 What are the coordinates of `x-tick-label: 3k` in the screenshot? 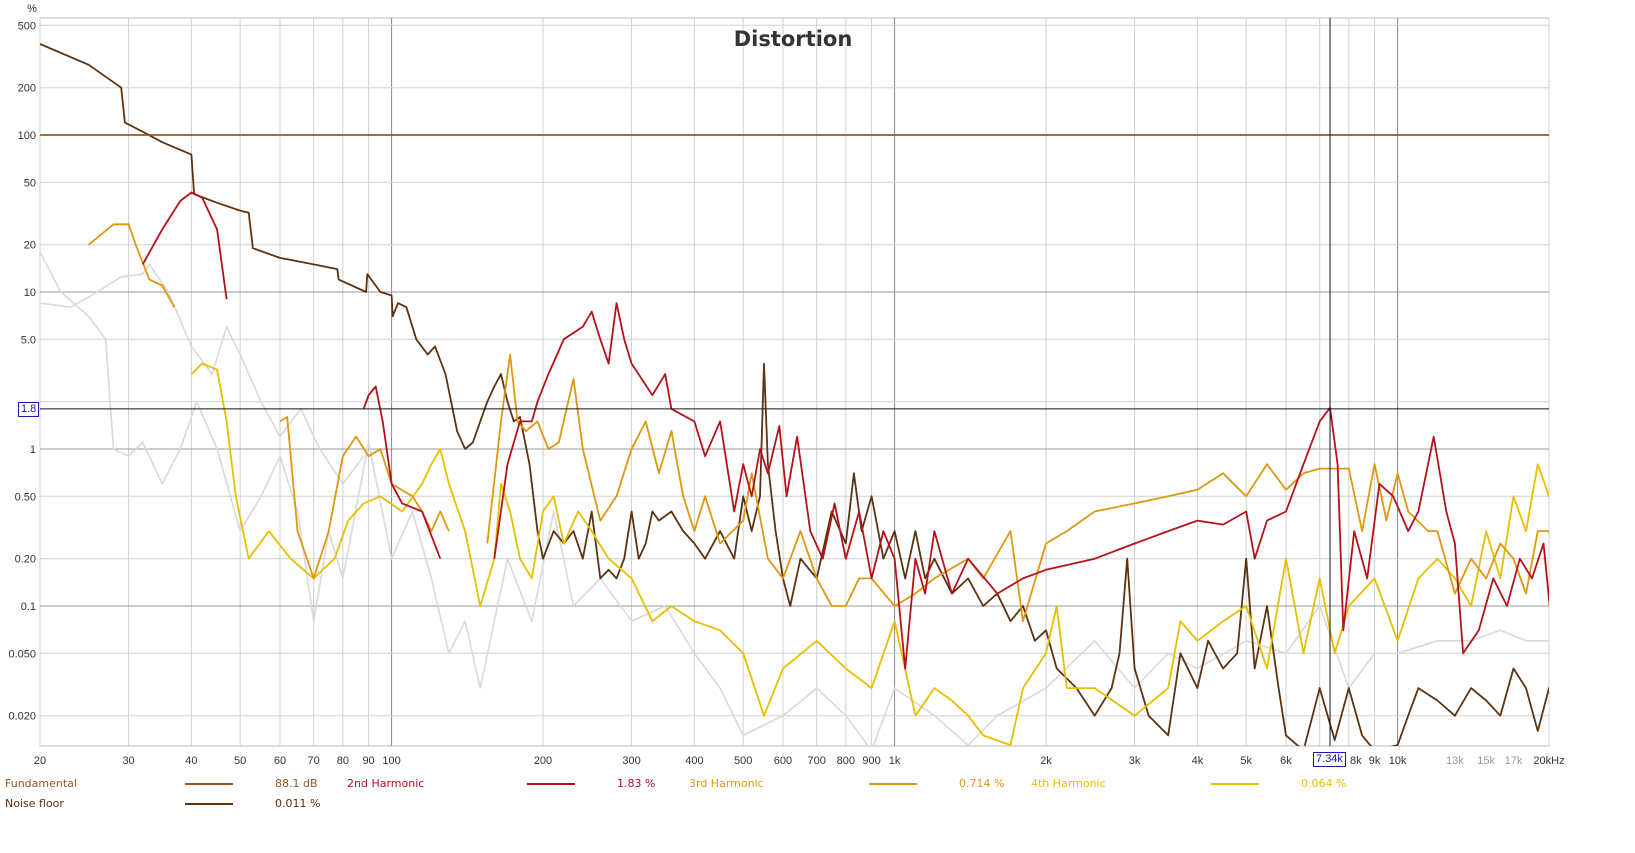 It's located at (1135, 761).